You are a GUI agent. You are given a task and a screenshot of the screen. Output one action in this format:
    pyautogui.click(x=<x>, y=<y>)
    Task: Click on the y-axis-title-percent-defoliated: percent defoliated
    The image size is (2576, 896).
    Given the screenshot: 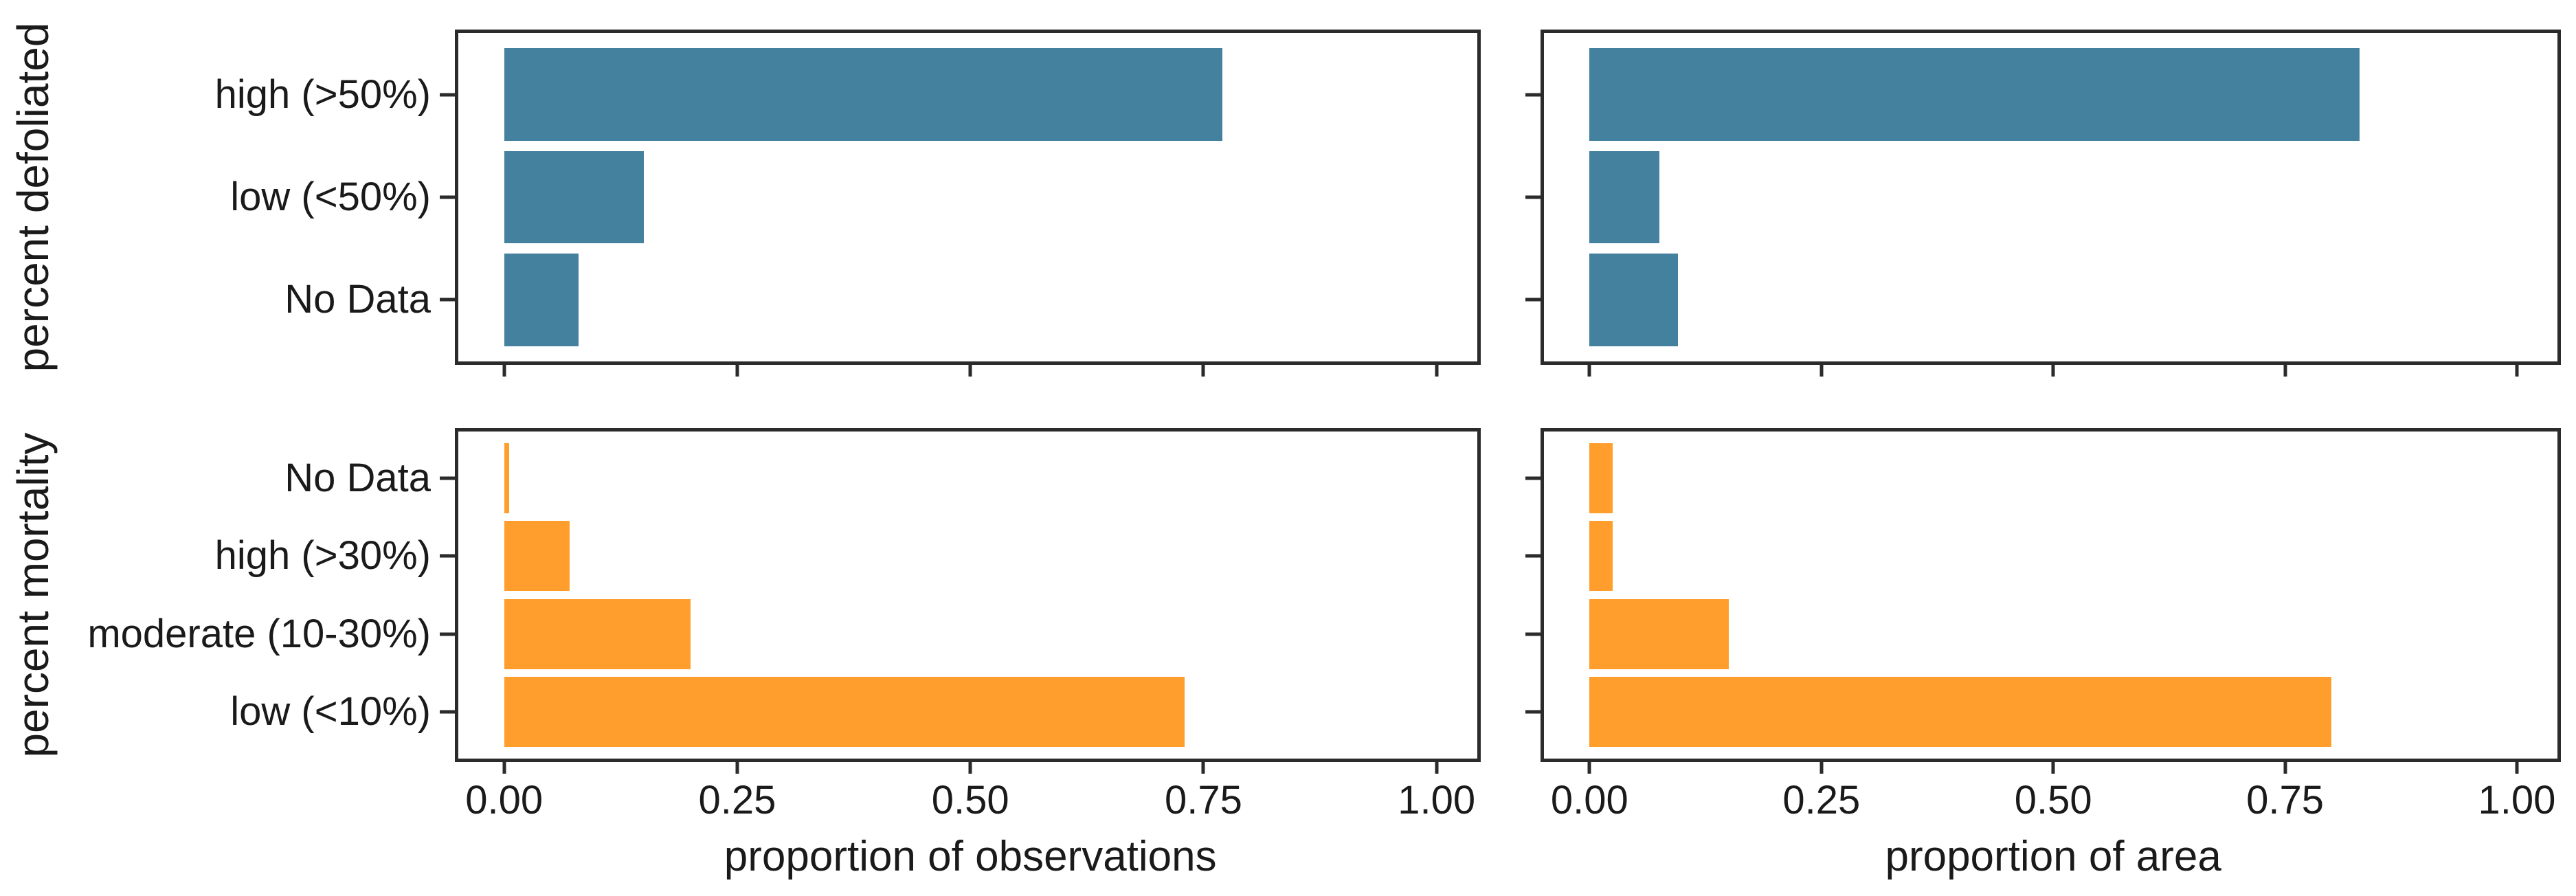 What is the action you would take?
    pyautogui.click(x=33, y=197)
    